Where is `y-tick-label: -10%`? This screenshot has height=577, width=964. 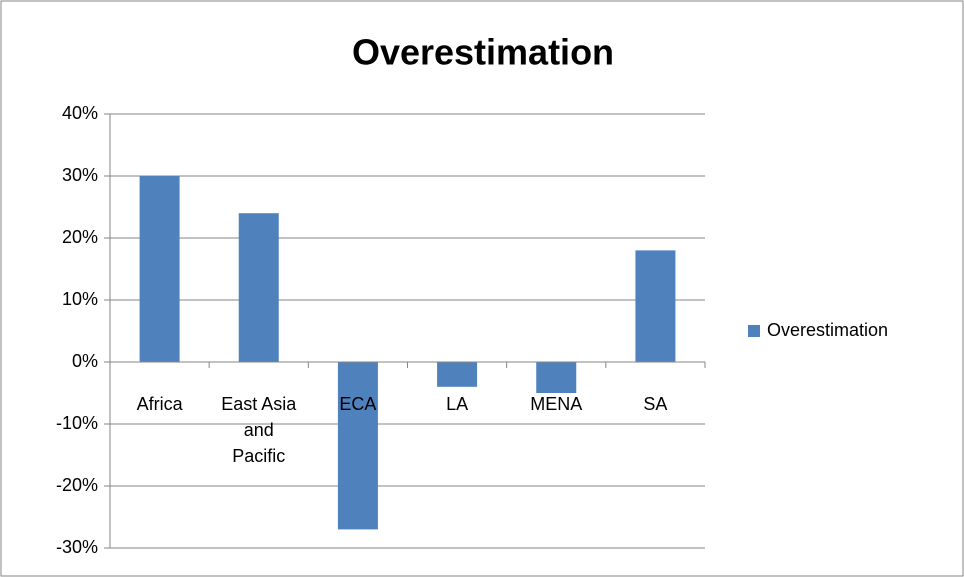
y-tick-label: -10% is located at coordinates (77, 423).